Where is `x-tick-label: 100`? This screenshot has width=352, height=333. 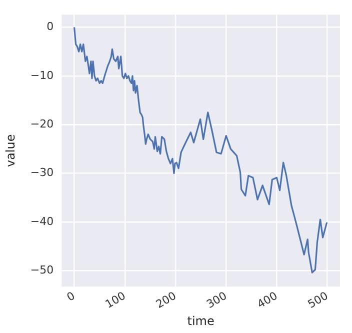 x-tick-label: 100 is located at coordinates (115, 300).